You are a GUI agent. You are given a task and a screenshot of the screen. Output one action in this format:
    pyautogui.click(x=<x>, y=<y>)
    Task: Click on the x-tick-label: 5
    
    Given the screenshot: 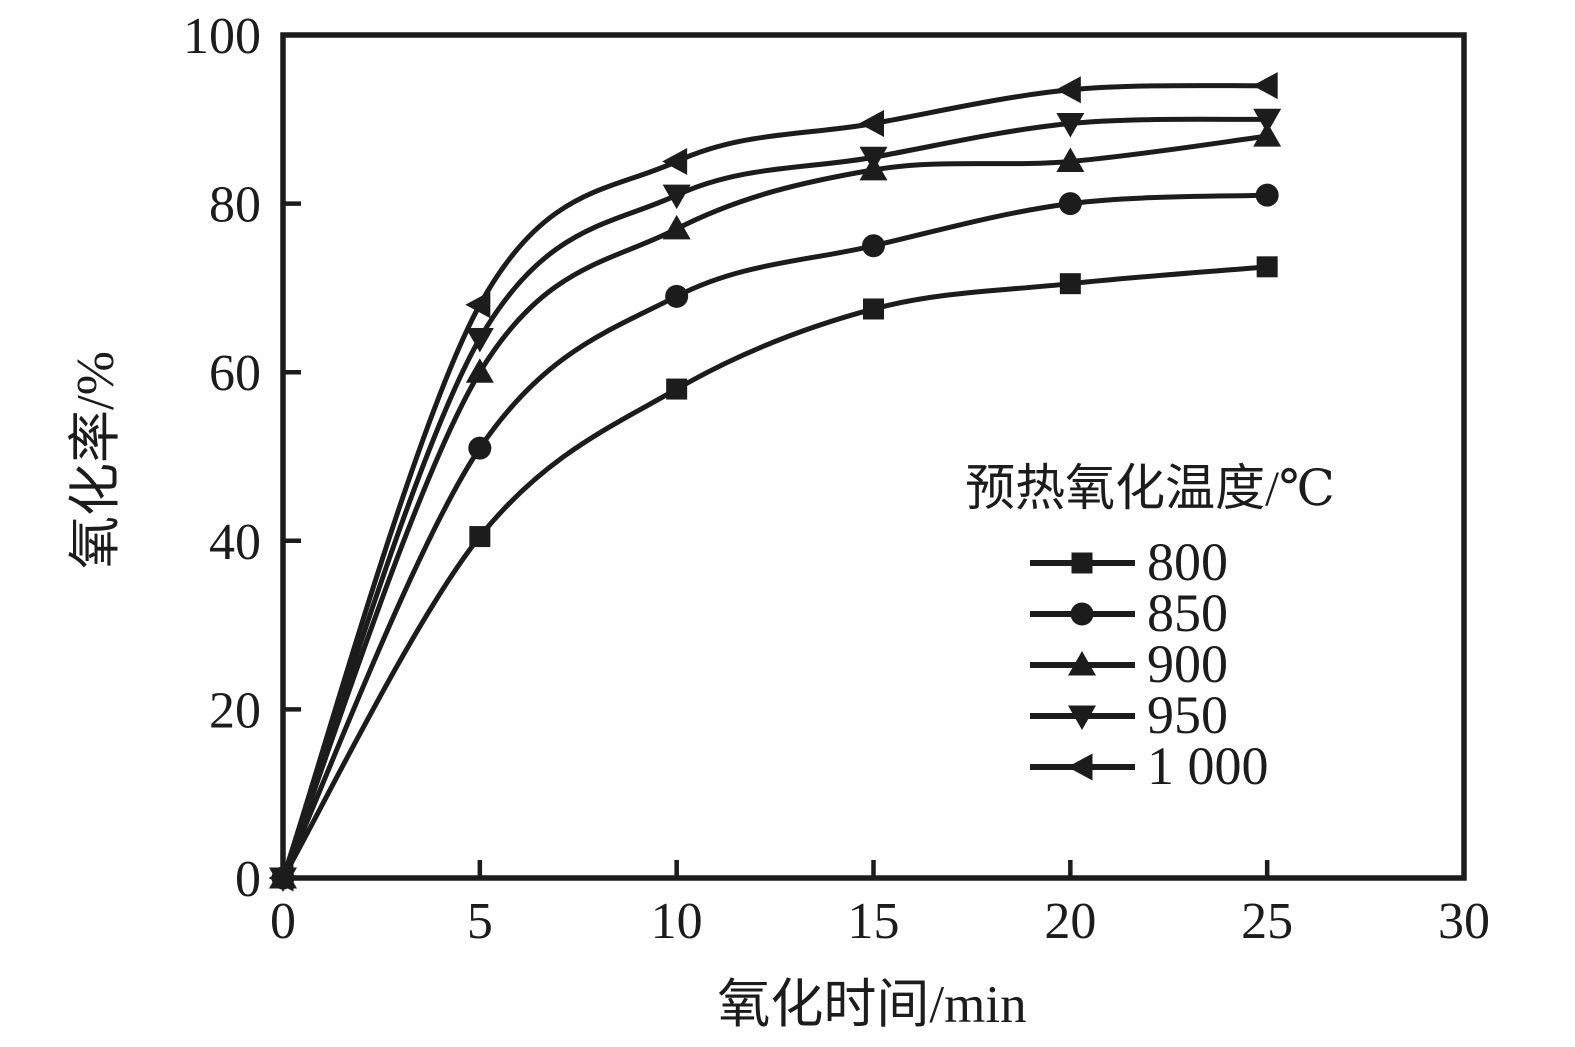 What is the action you would take?
    pyautogui.click(x=480, y=921)
    